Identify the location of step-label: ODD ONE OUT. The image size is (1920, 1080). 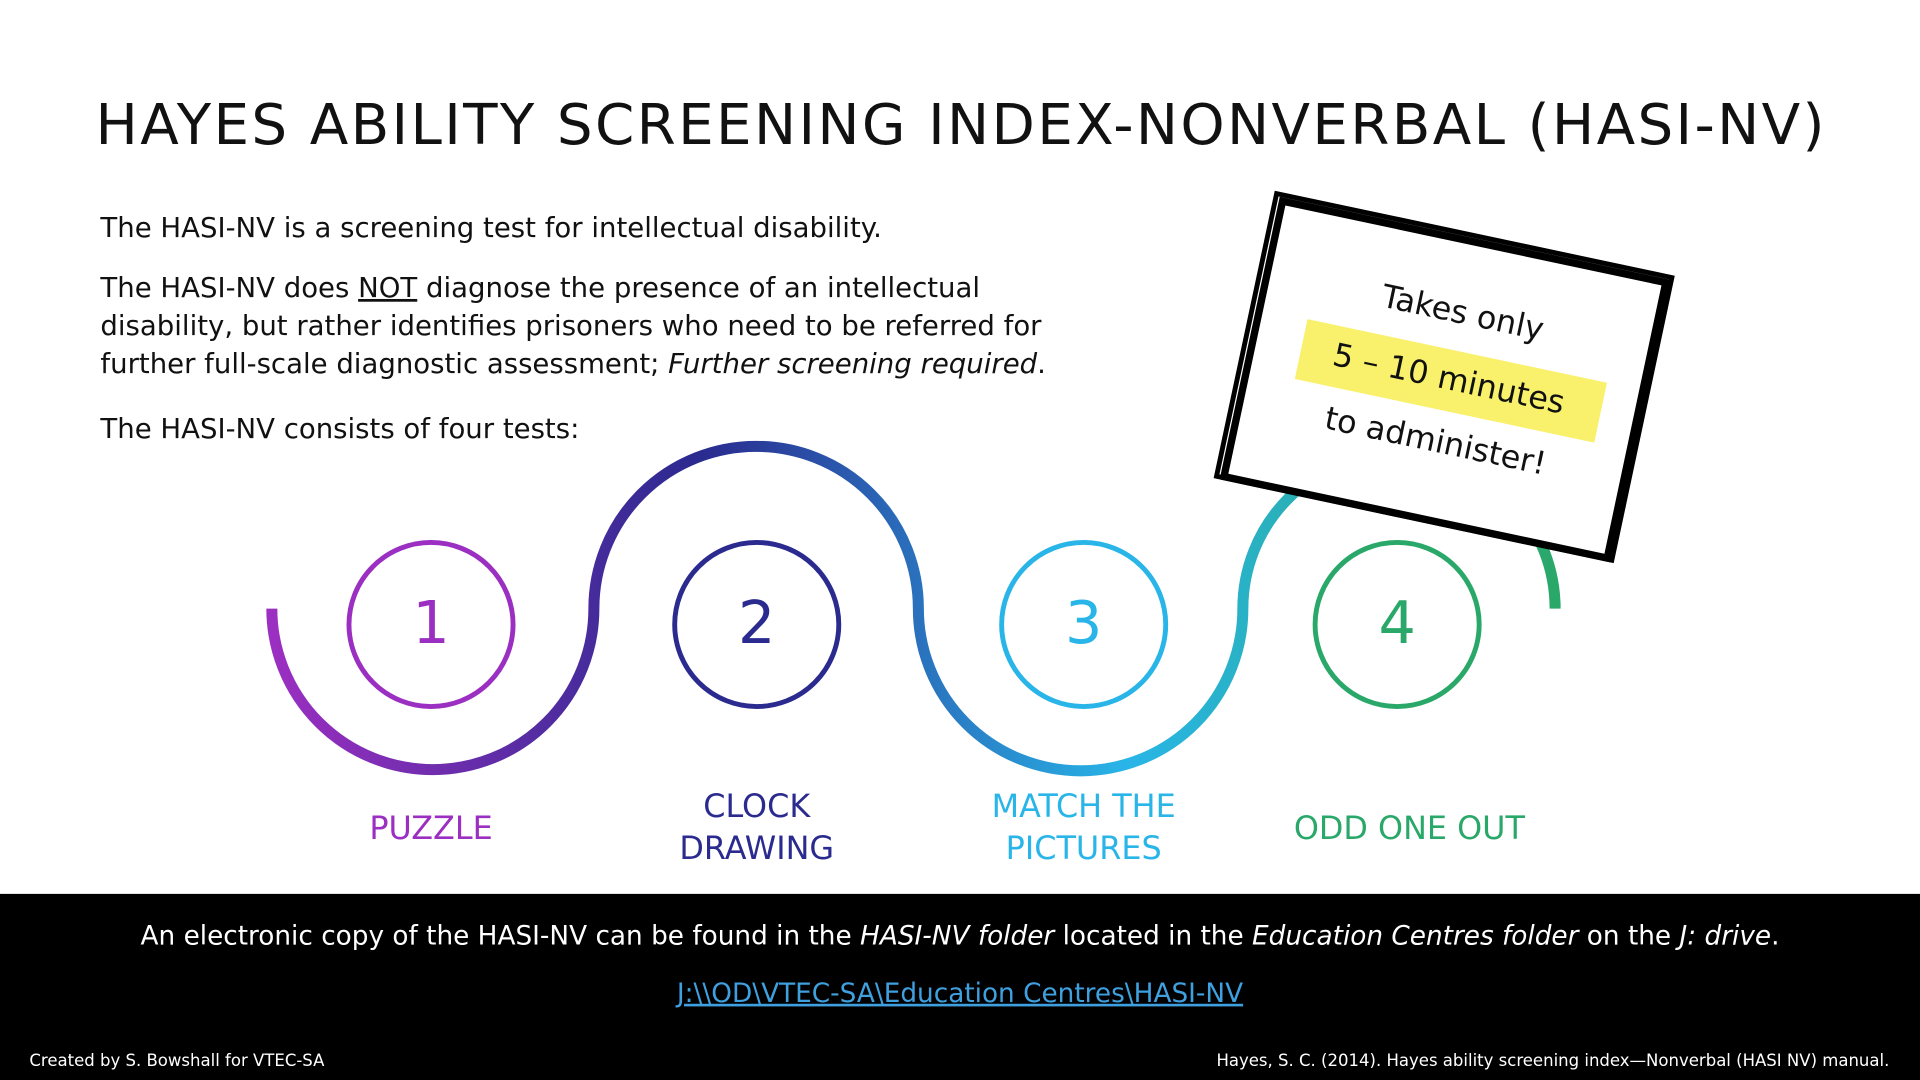
(1410, 828).